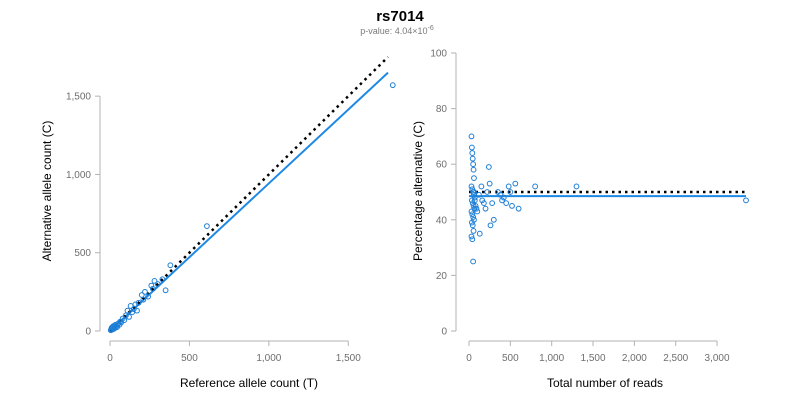 The height and width of the screenshot is (400, 800). Describe the element at coordinates (510, 358) in the screenshot. I see `right-x-tick-label: 500` at that location.